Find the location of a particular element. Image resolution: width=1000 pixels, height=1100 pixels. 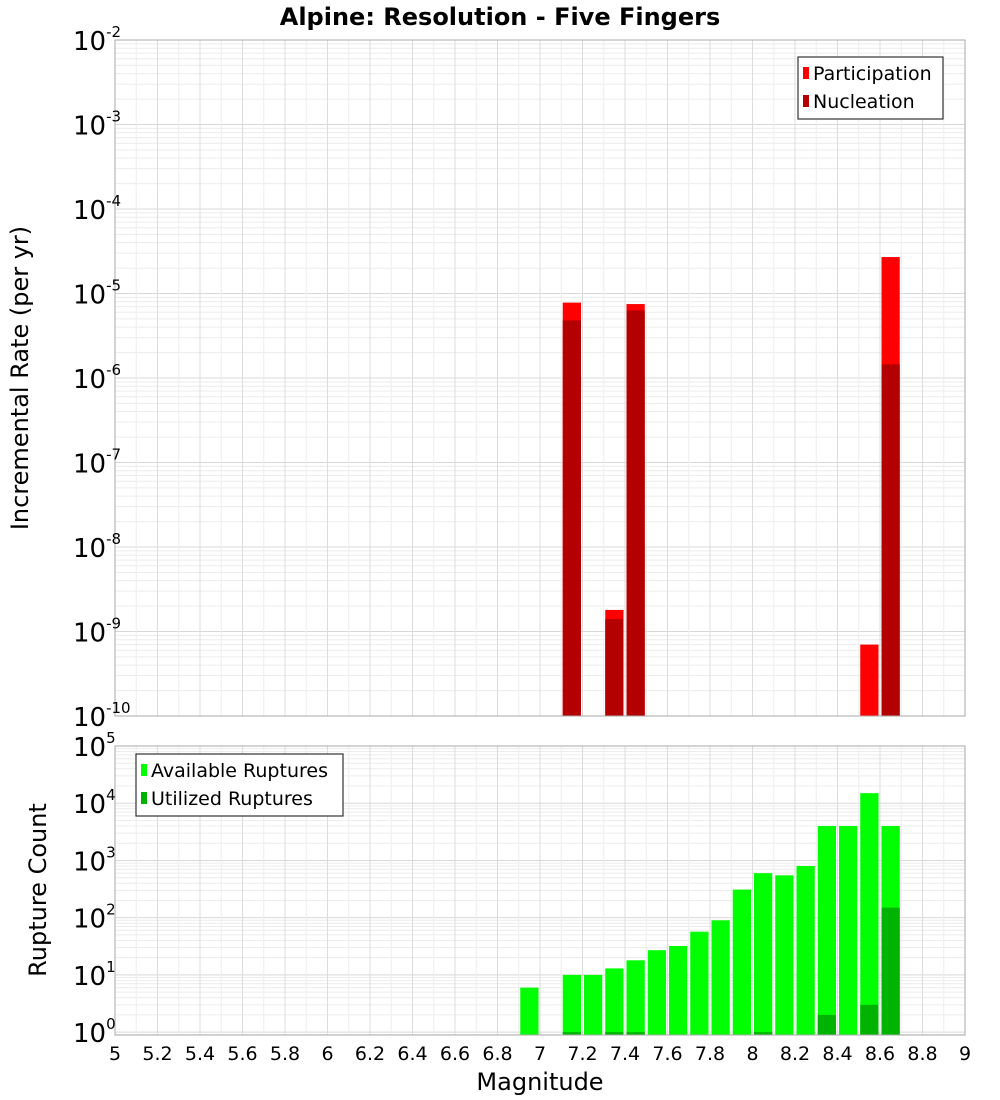

x-tick-label: 8.8 is located at coordinates (922, 1054).